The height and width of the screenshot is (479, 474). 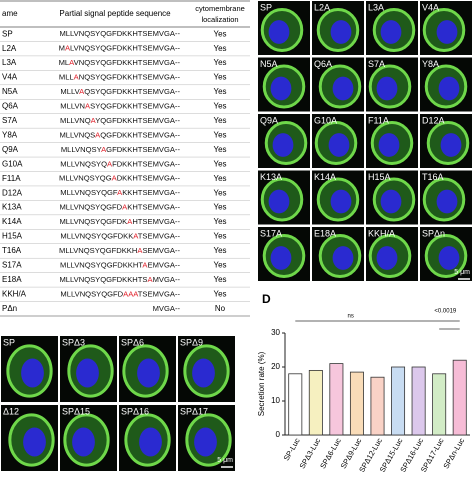 What do you see at coordinates (140, 134) in the screenshot?
I see `sequence-part: QGFDKKHTSEMVGA--` at bounding box center [140, 134].